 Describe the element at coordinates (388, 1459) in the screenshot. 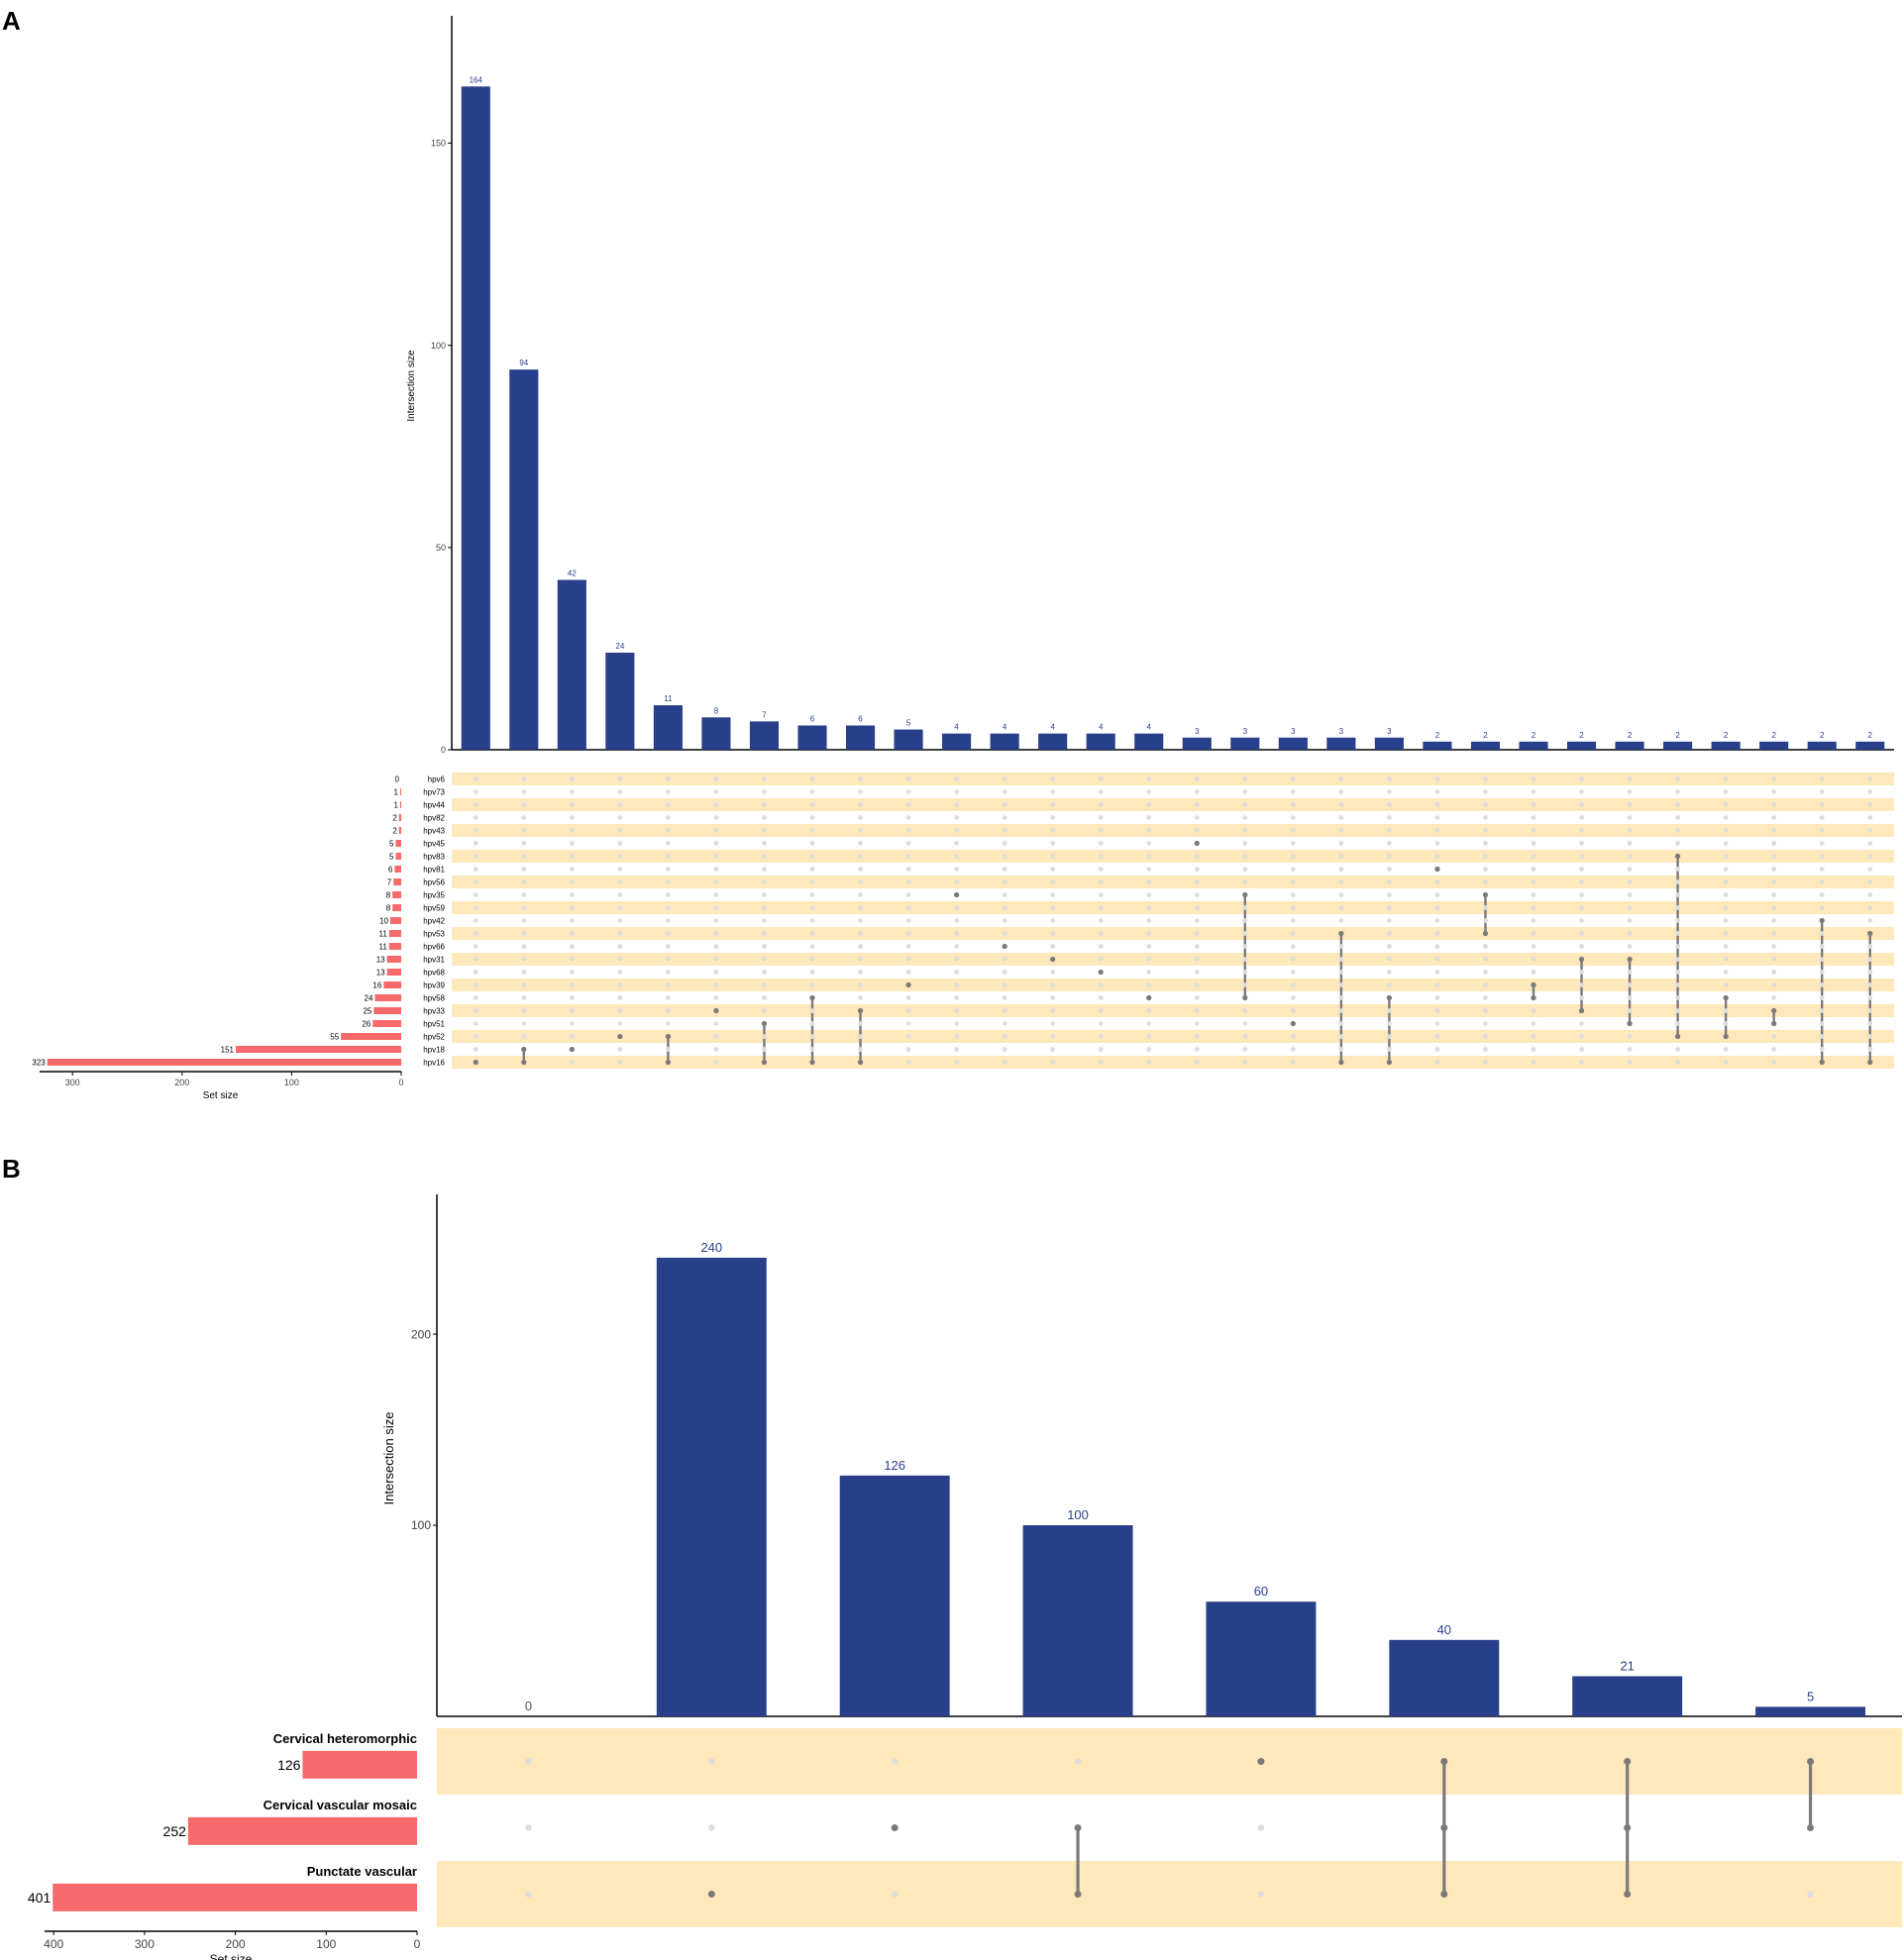

I see `panel-b-y-axis-label: Intersection size` at that location.